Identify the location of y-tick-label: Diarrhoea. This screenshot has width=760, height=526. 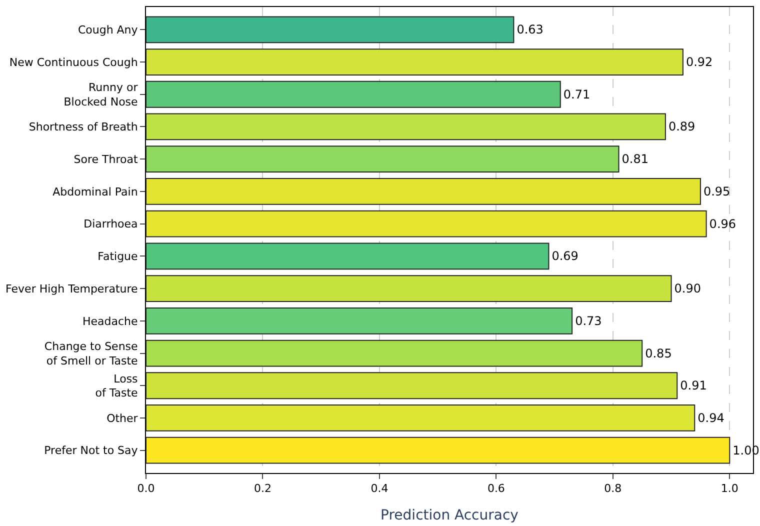
(111, 224).